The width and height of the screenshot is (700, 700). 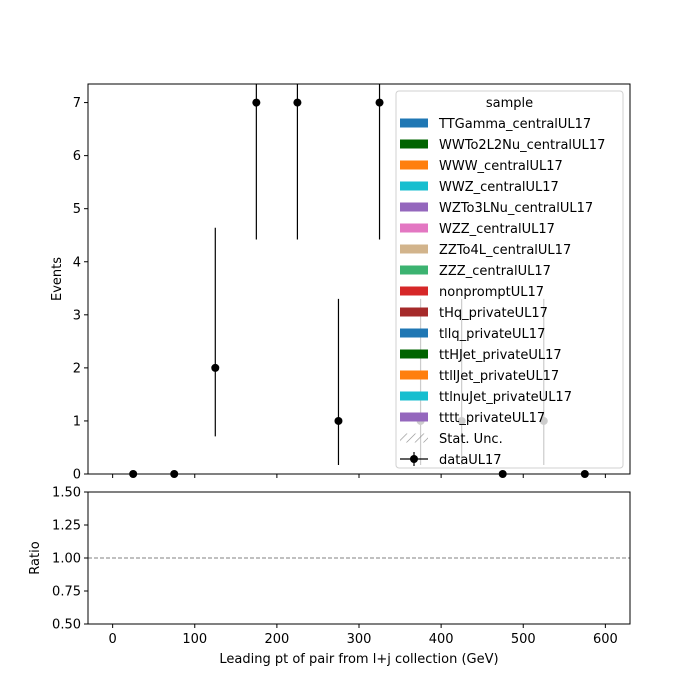 I want to click on legend-label: tllq_privateUL17, so click(x=492, y=334).